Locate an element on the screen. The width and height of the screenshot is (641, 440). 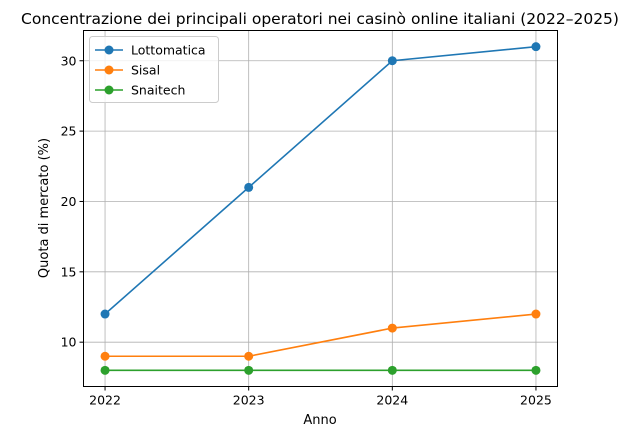
y-tick-label: 20 is located at coordinates (69, 201).